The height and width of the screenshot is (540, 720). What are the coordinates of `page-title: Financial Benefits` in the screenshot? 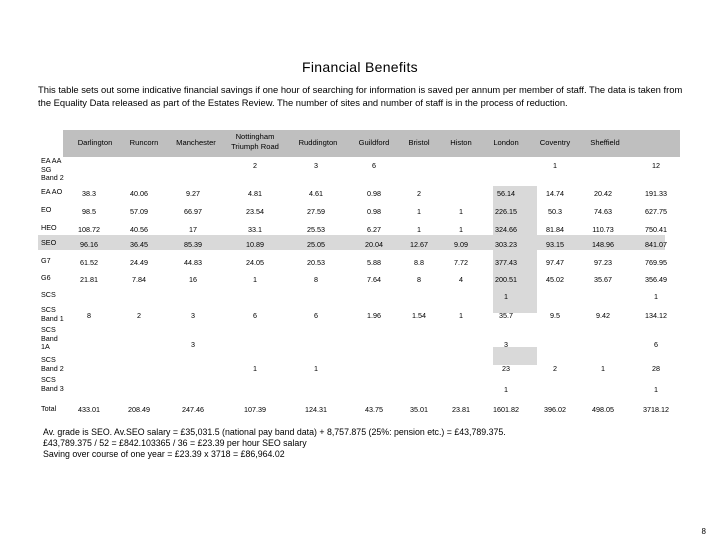 It's located at (360, 67).